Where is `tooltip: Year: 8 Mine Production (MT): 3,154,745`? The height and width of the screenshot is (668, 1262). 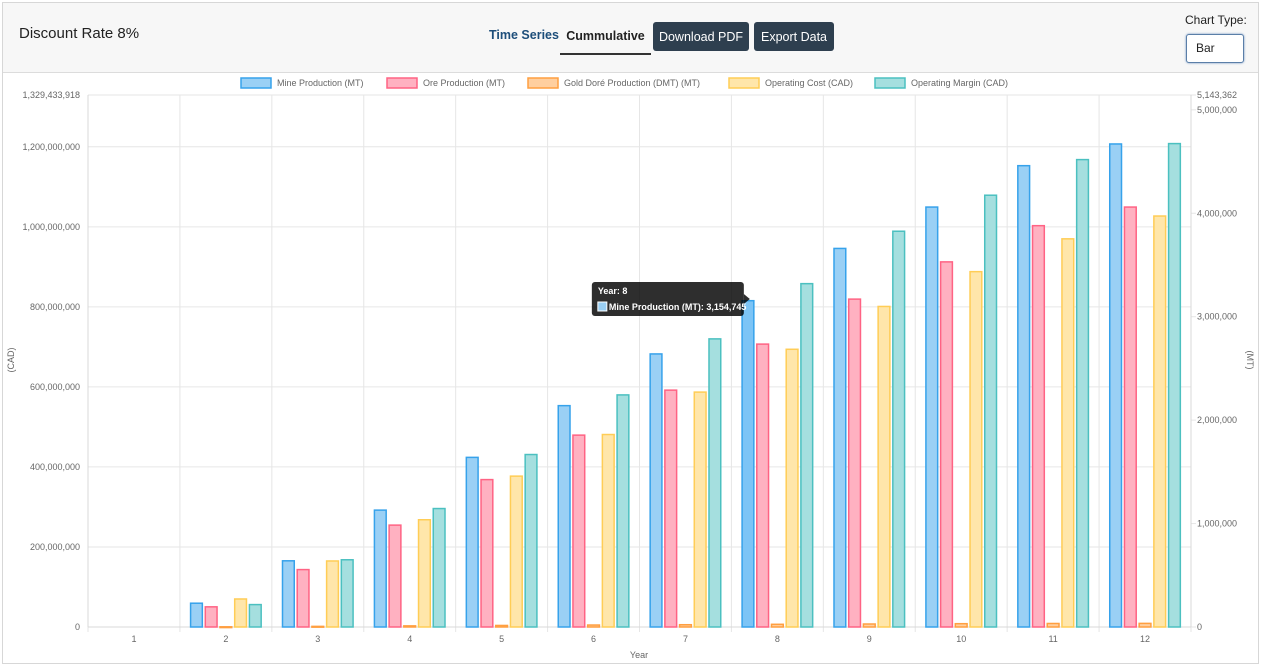
tooltip: Year: 8 Mine Production (MT): 3,154,745 is located at coordinates (670, 299).